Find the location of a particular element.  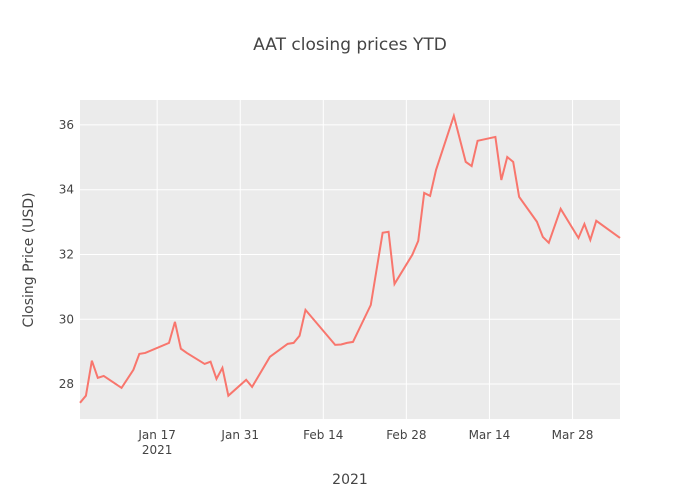

y-axis-title: Closing Price (USD) is located at coordinates (29, 259).